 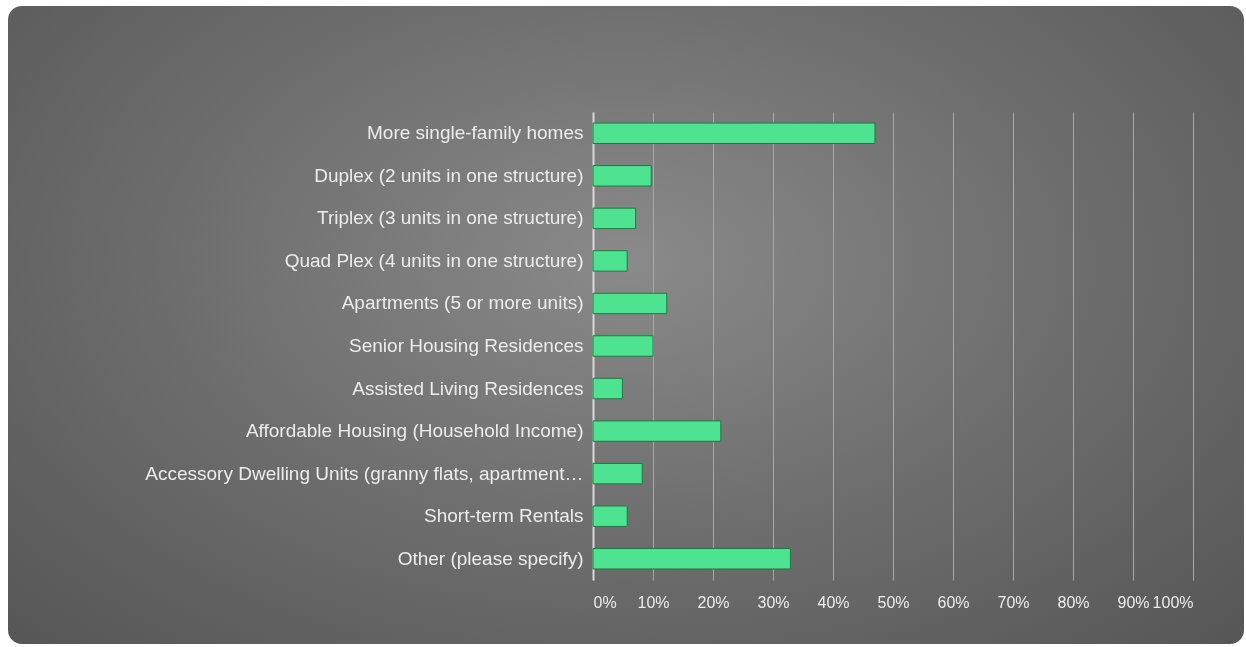 What do you see at coordinates (1013, 602) in the screenshot?
I see `x-tick-label: 70%` at bounding box center [1013, 602].